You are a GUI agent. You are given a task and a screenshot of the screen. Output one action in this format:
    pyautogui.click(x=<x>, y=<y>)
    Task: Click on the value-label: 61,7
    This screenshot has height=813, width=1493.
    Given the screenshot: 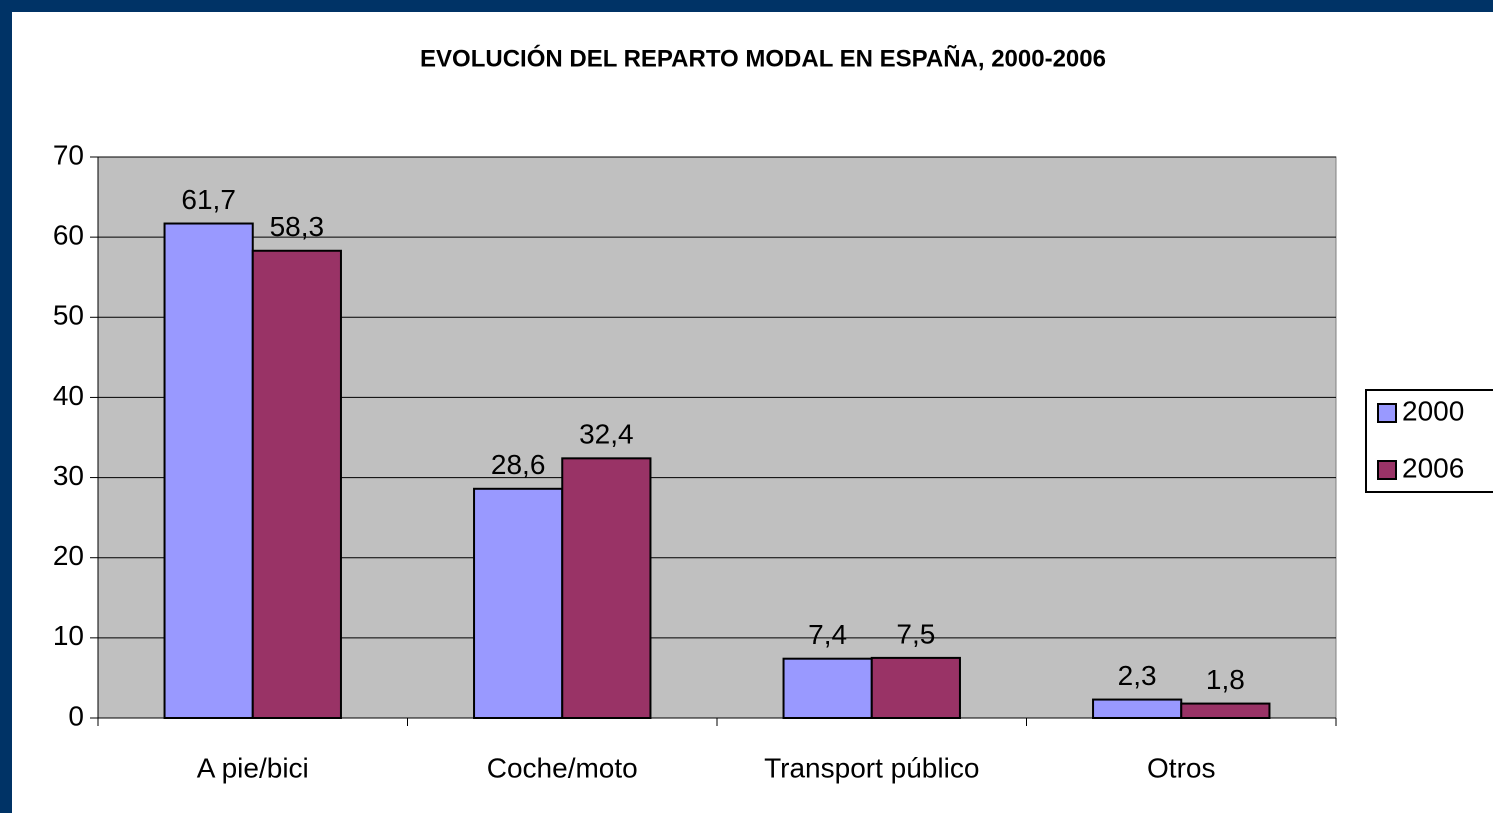 What is the action you would take?
    pyautogui.click(x=208, y=199)
    